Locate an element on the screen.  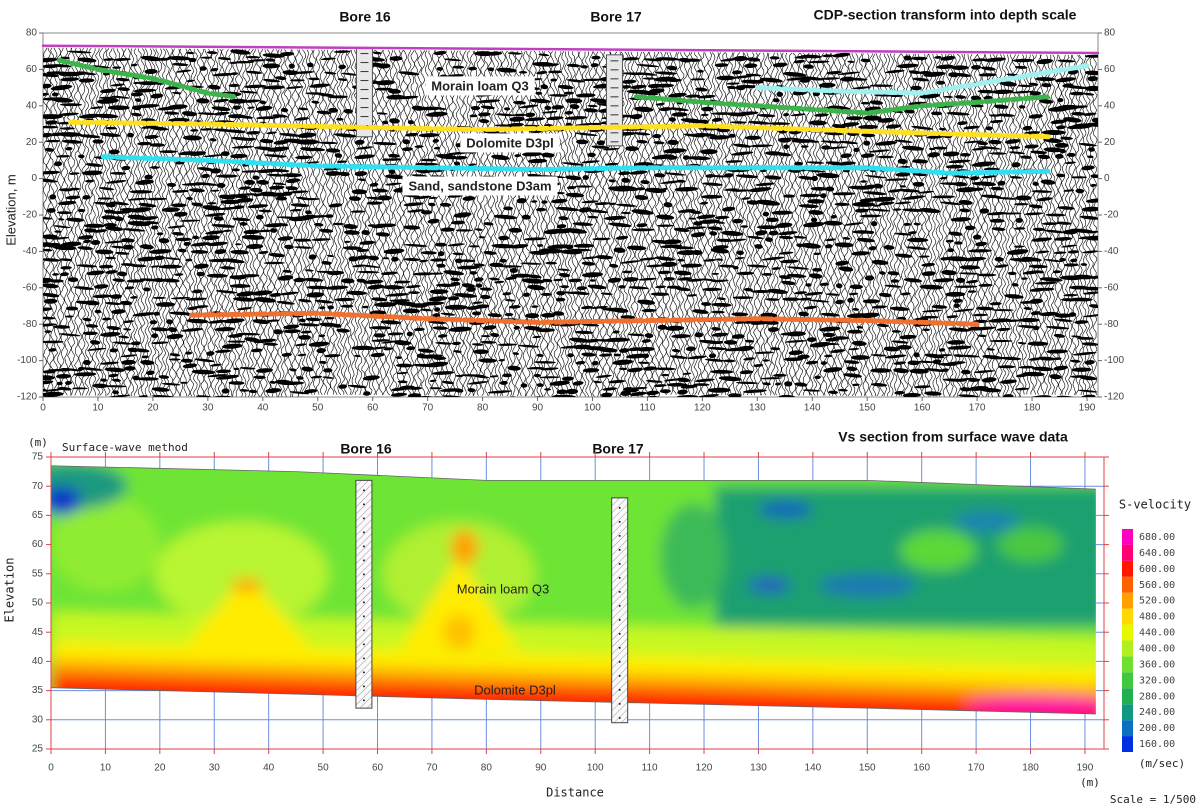
x-tick-label: 140 is located at coordinates (812, 408).